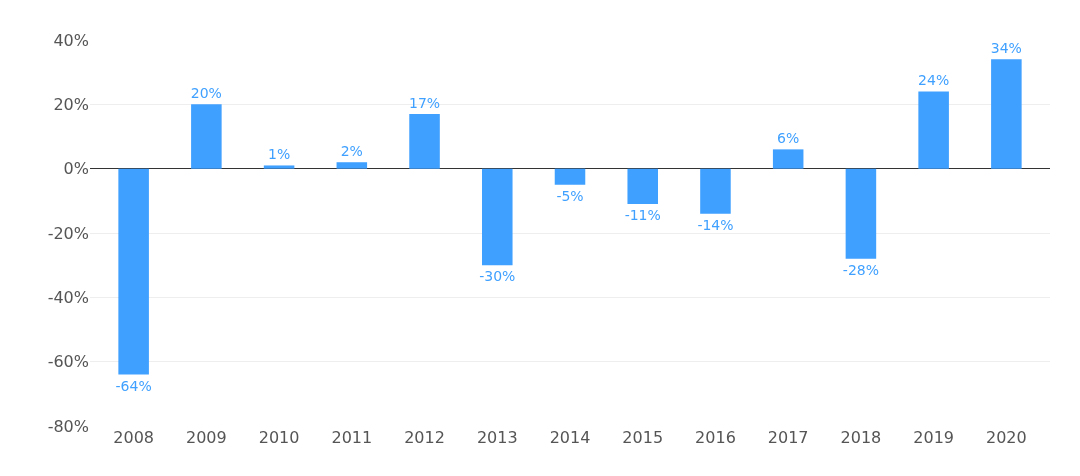 This screenshot has width=1080, height=476. I want to click on x-tick-label: 2009, so click(206, 437).